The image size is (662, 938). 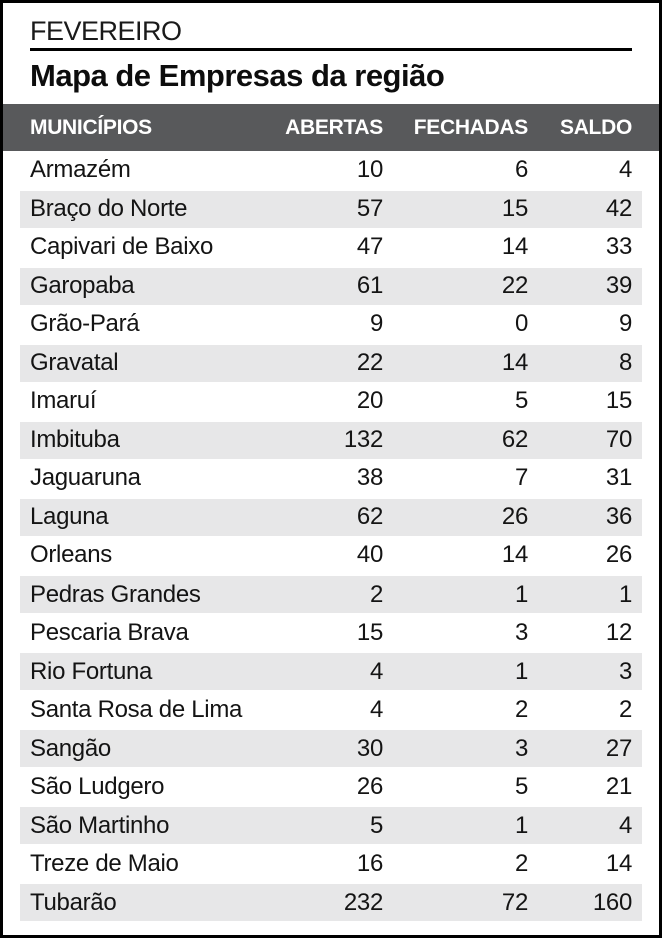 What do you see at coordinates (85, 478) in the screenshot?
I see `municipality-cell: Jaguaruna` at bounding box center [85, 478].